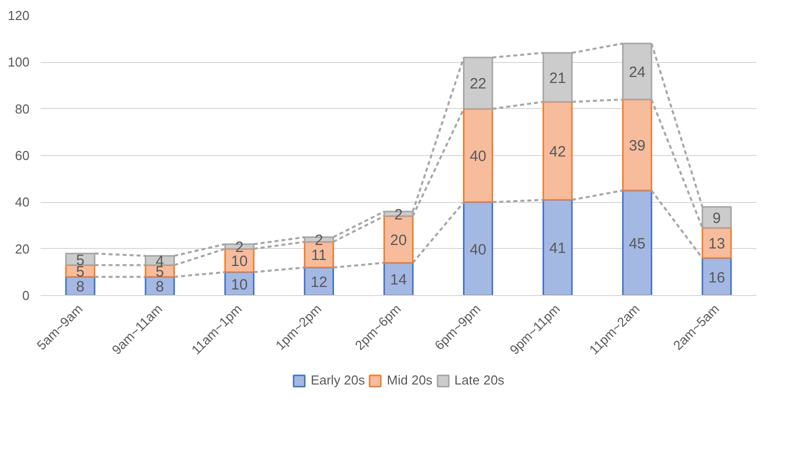  What do you see at coordinates (22, 248) in the screenshot?
I see `y-tick-label: 20` at bounding box center [22, 248].